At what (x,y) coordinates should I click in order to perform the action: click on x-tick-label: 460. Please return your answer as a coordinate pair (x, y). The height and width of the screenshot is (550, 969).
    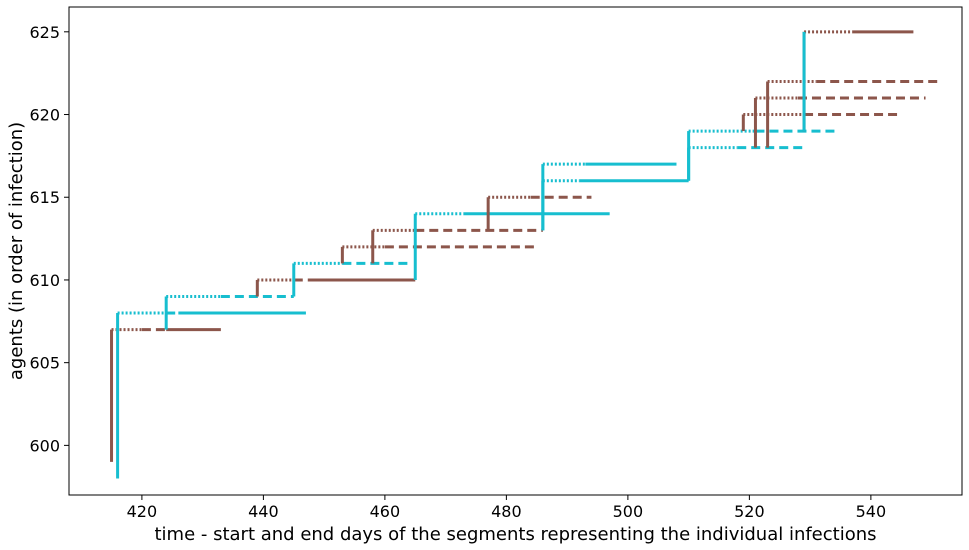
    Looking at the image, I should click on (385, 511).